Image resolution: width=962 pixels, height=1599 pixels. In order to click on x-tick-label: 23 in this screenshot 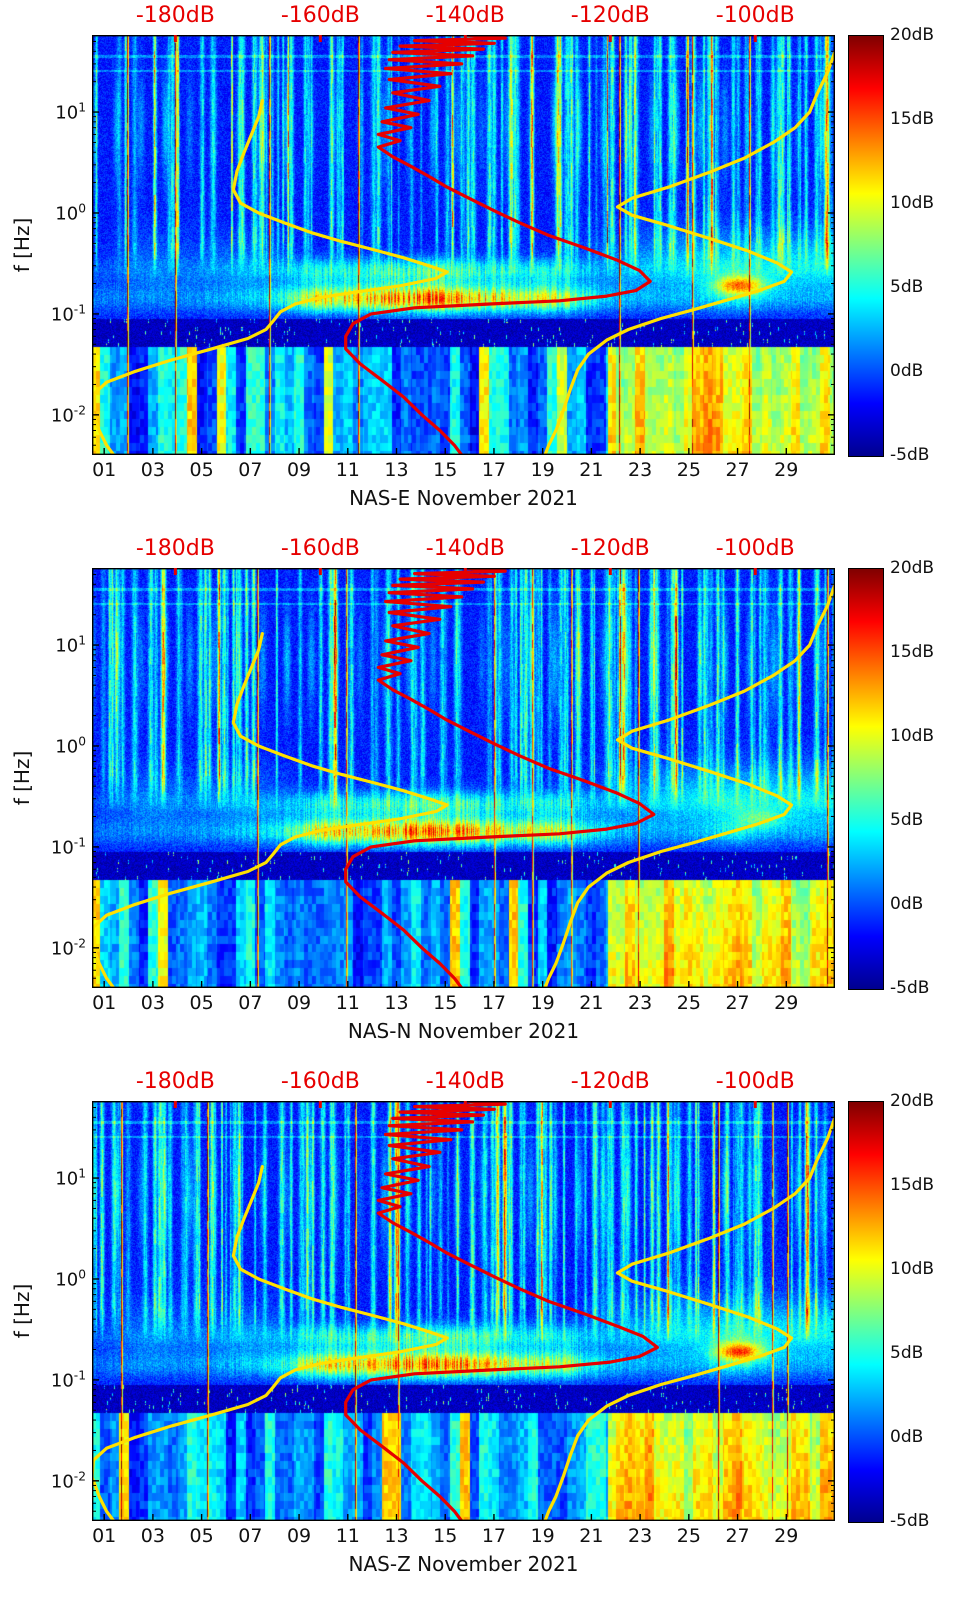, I will do `click(640, 1536)`.